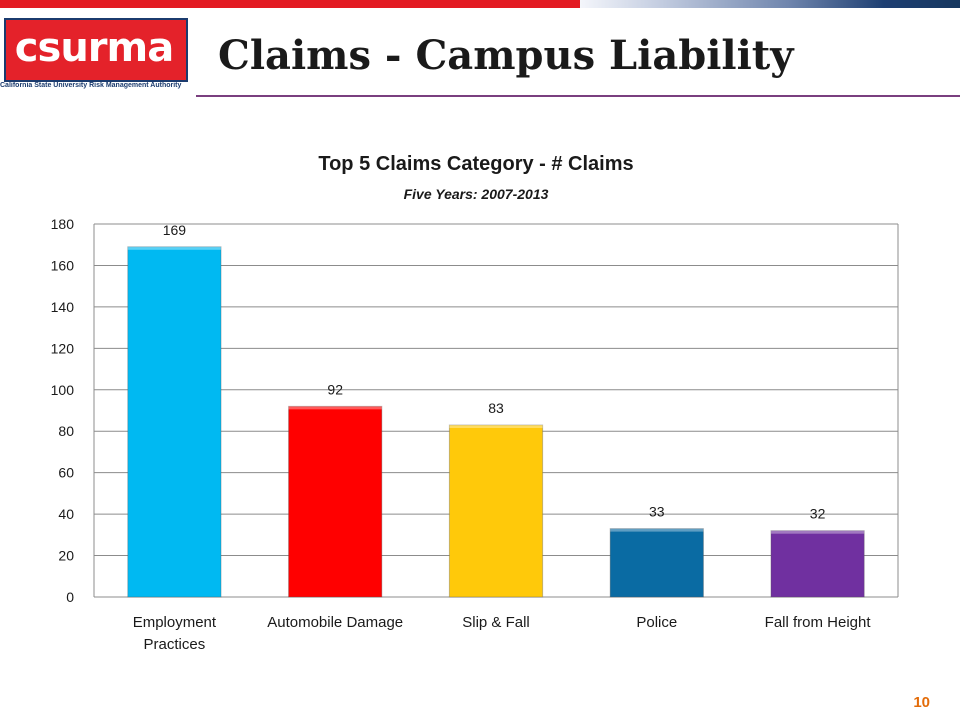  I want to click on title-divider, so click(578, 96).